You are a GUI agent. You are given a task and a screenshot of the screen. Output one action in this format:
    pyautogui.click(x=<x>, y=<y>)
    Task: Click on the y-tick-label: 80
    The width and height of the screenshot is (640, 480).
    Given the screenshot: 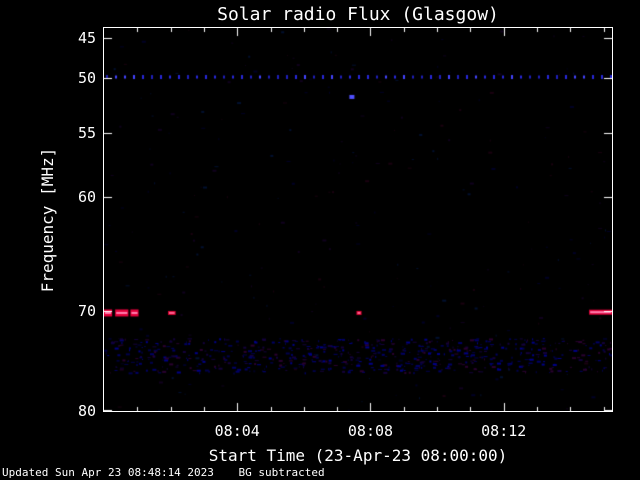 What is the action you would take?
    pyautogui.click(x=86, y=411)
    